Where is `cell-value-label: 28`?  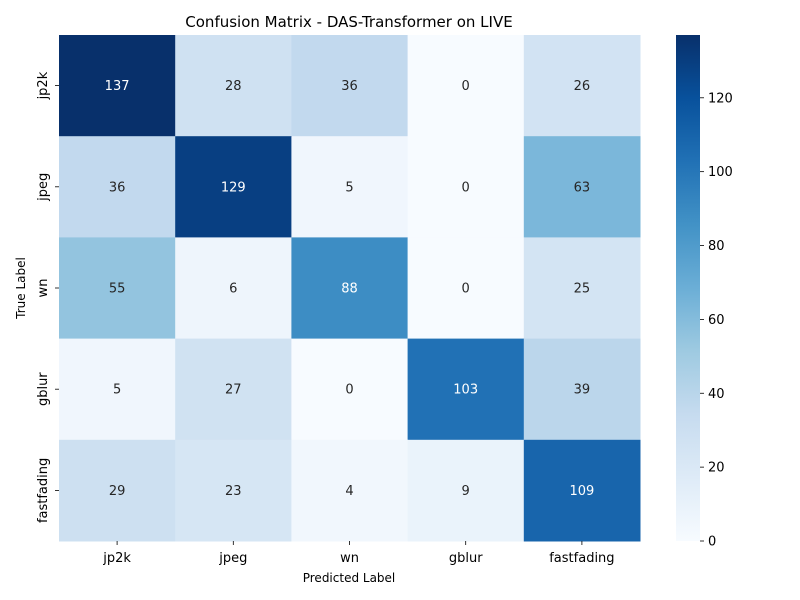
cell-value-label: 28 is located at coordinates (233, 86).